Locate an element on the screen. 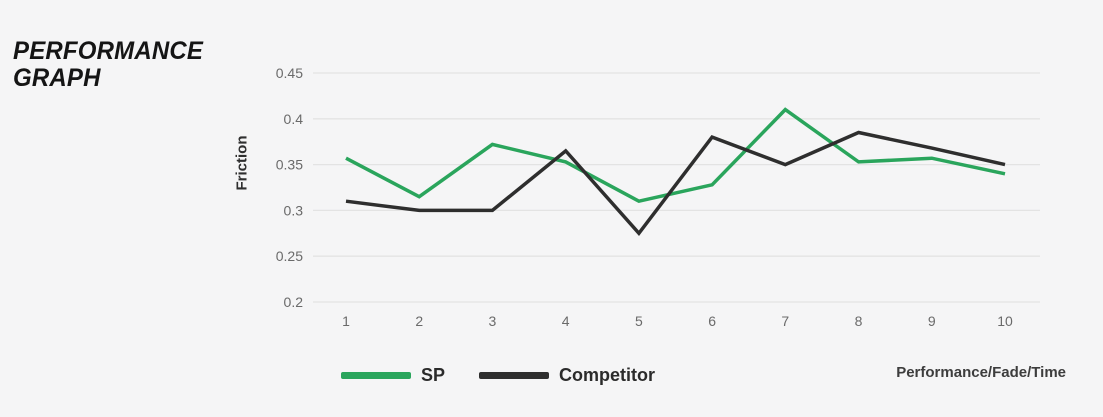  y-tick-label: 0.2 is located at coordinates (294, 302).